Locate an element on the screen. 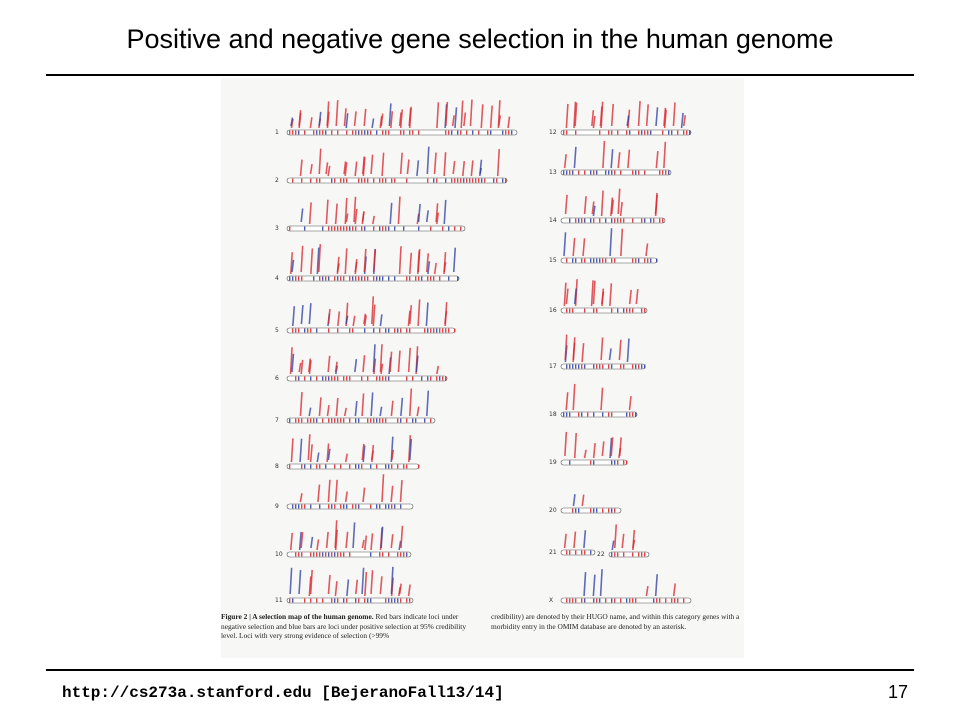 The width and height of the screenshot is (960, 720). chromosome-label-1: 1 is located at coordinates (277, 132).